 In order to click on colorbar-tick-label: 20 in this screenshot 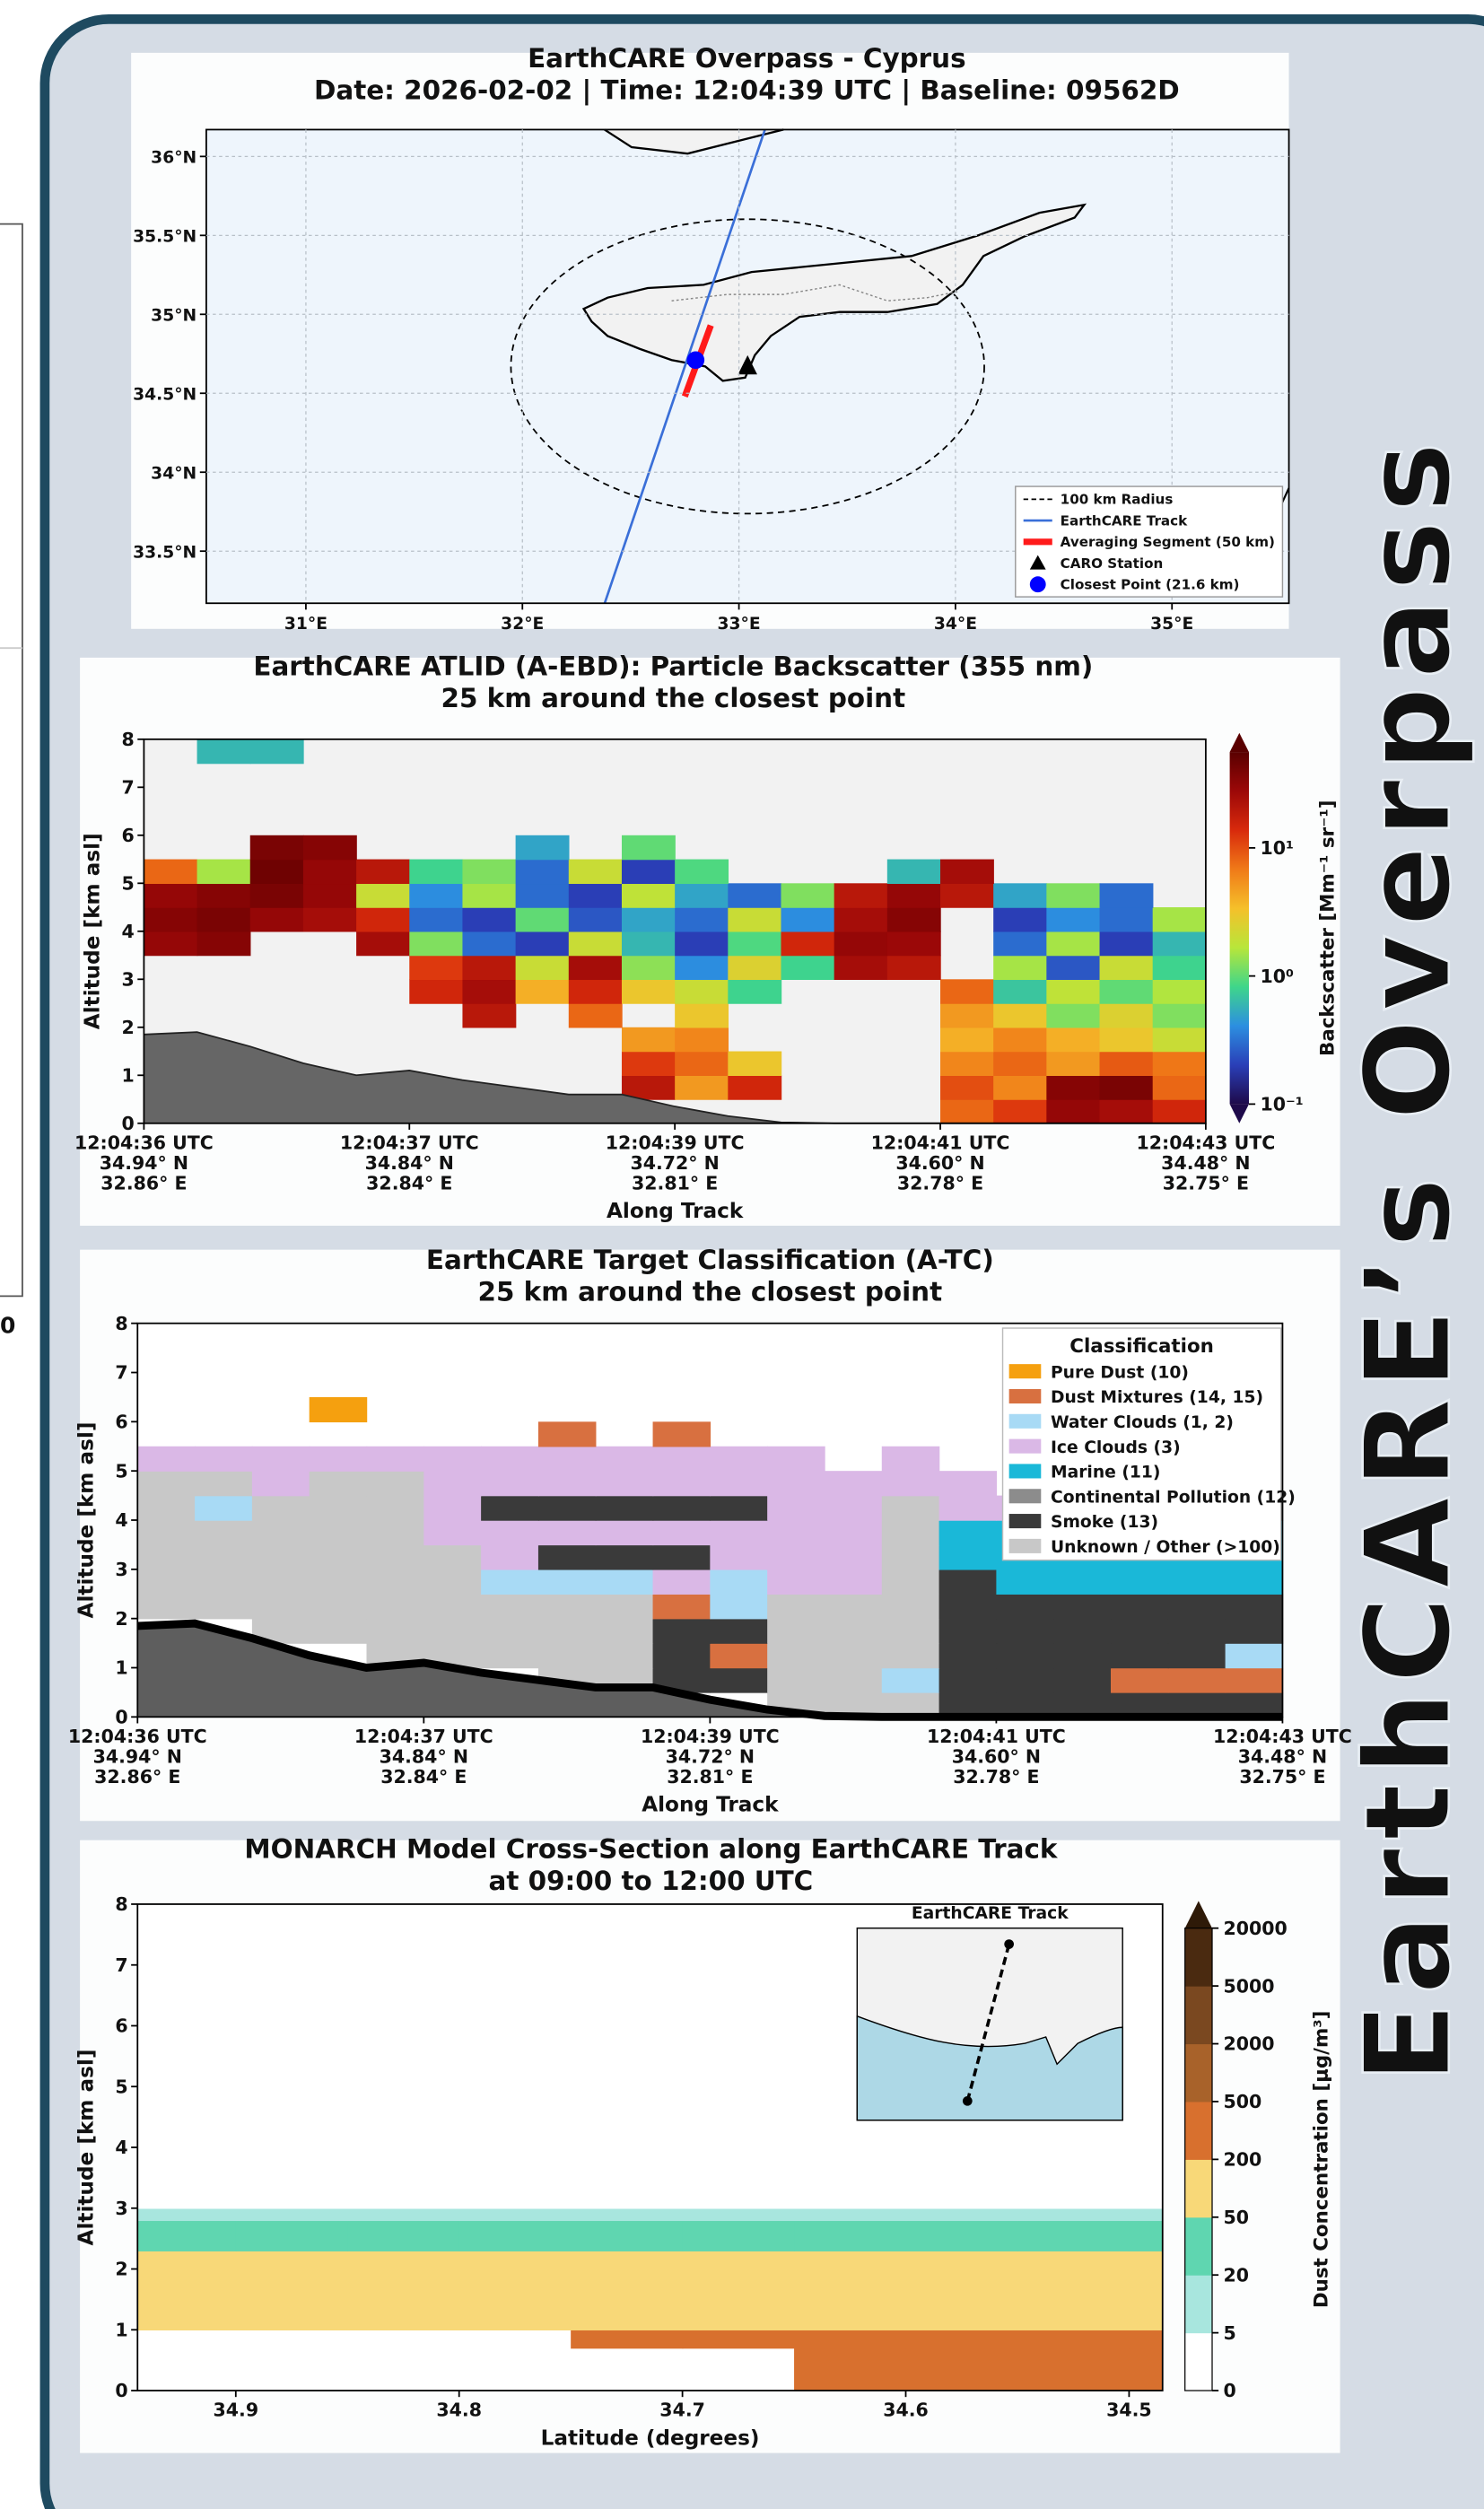, I will do `click(1236, 2275)`.